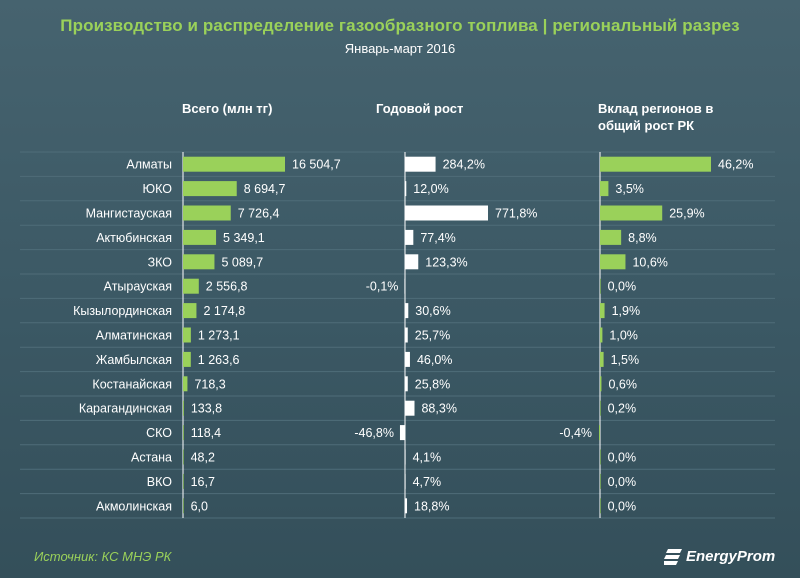 The width and height of the screenshot is (800, 578). I want to click on energyprom-logo: EnergyProm, so click(719, 556).